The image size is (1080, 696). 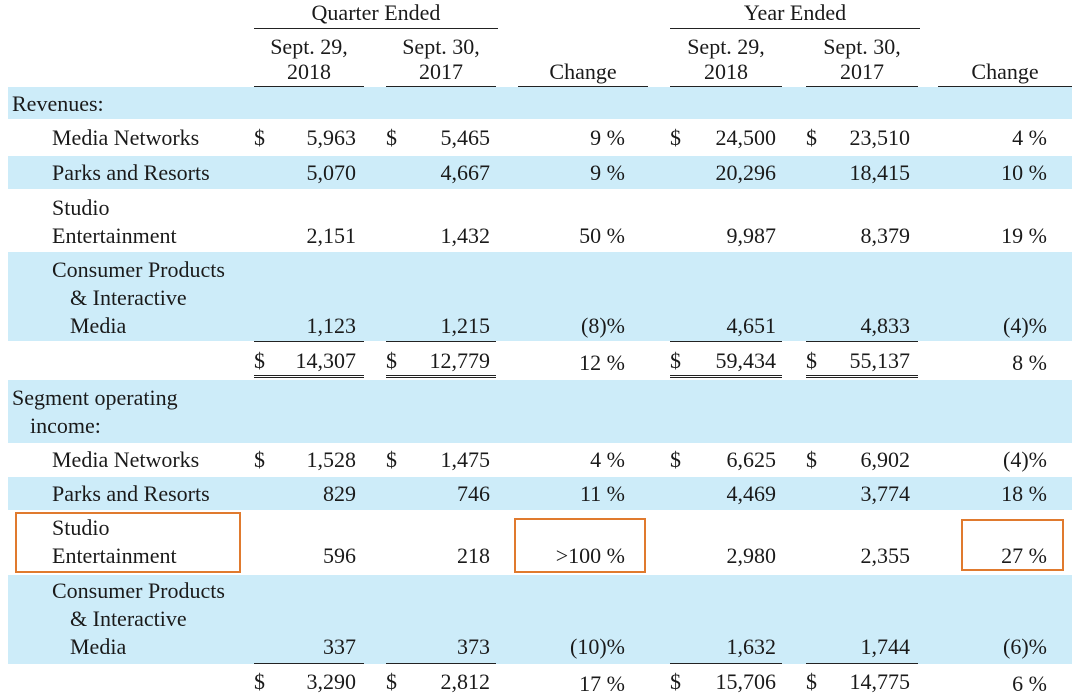 What do you see at coordinates (583, 86) in the screenshot?
I see `header-rule-qchg` at bounding box center [583, 86].